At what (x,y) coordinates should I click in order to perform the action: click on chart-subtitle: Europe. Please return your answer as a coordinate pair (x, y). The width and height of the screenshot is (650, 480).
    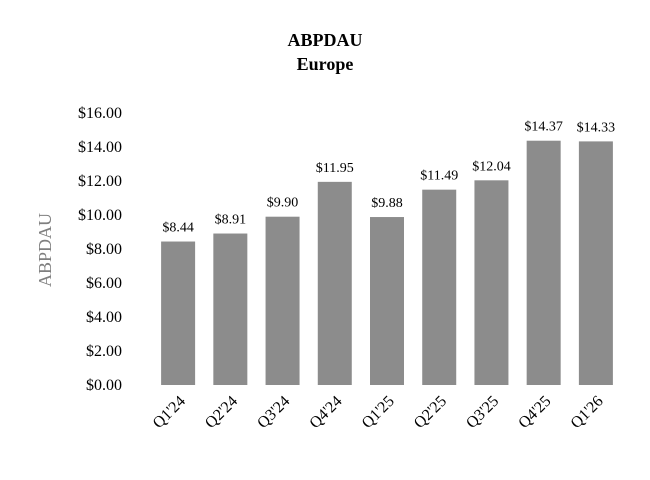
    Looking at the image, I should click on (325, 64).